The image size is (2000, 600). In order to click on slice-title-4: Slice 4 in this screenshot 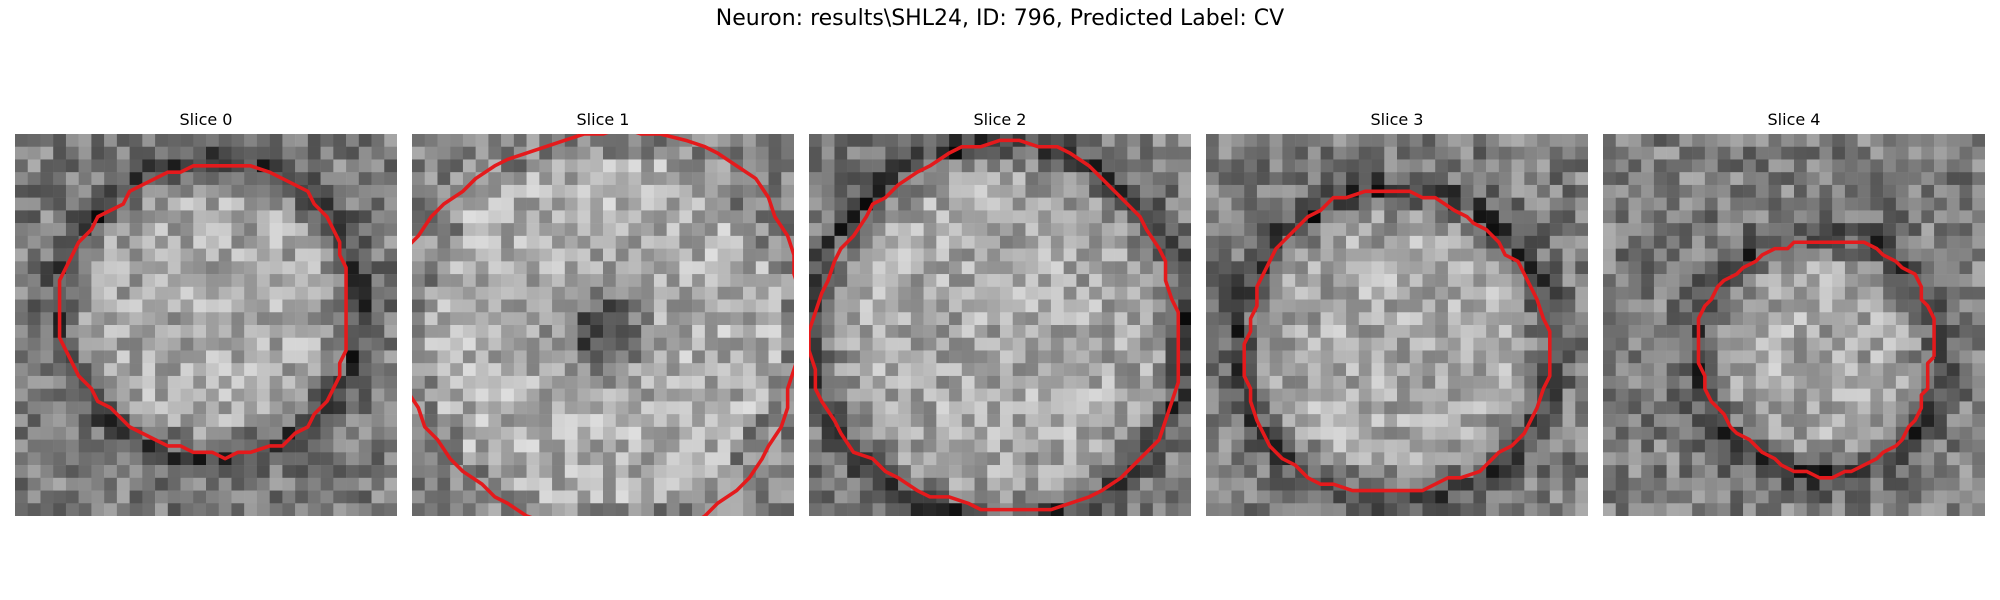, I will do `click(1794, 119)`.